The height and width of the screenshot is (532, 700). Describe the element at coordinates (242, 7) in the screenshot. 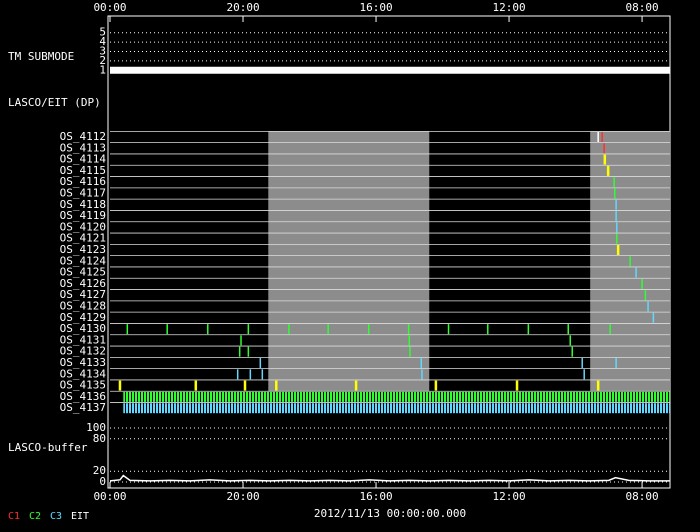

I see `x-tick-label-top: 20:00` at that location.